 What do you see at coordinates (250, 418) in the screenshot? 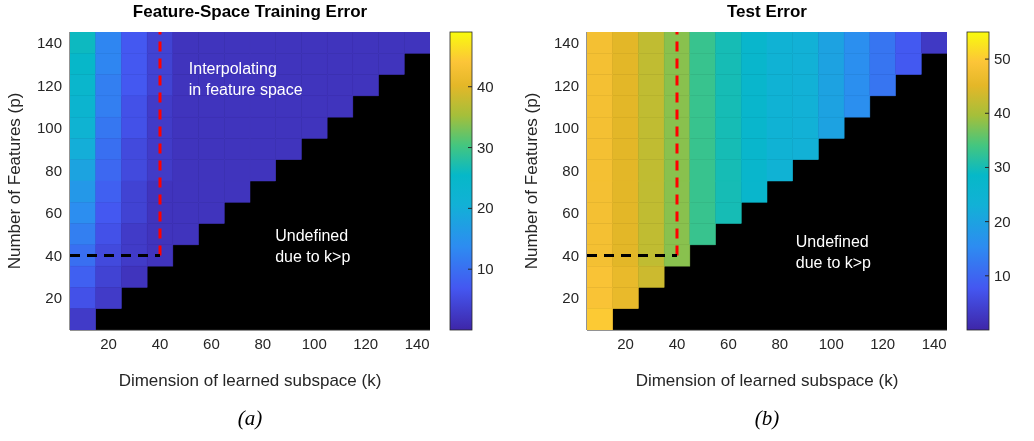
I see `text: (a)` at bounding box center [250, 418].